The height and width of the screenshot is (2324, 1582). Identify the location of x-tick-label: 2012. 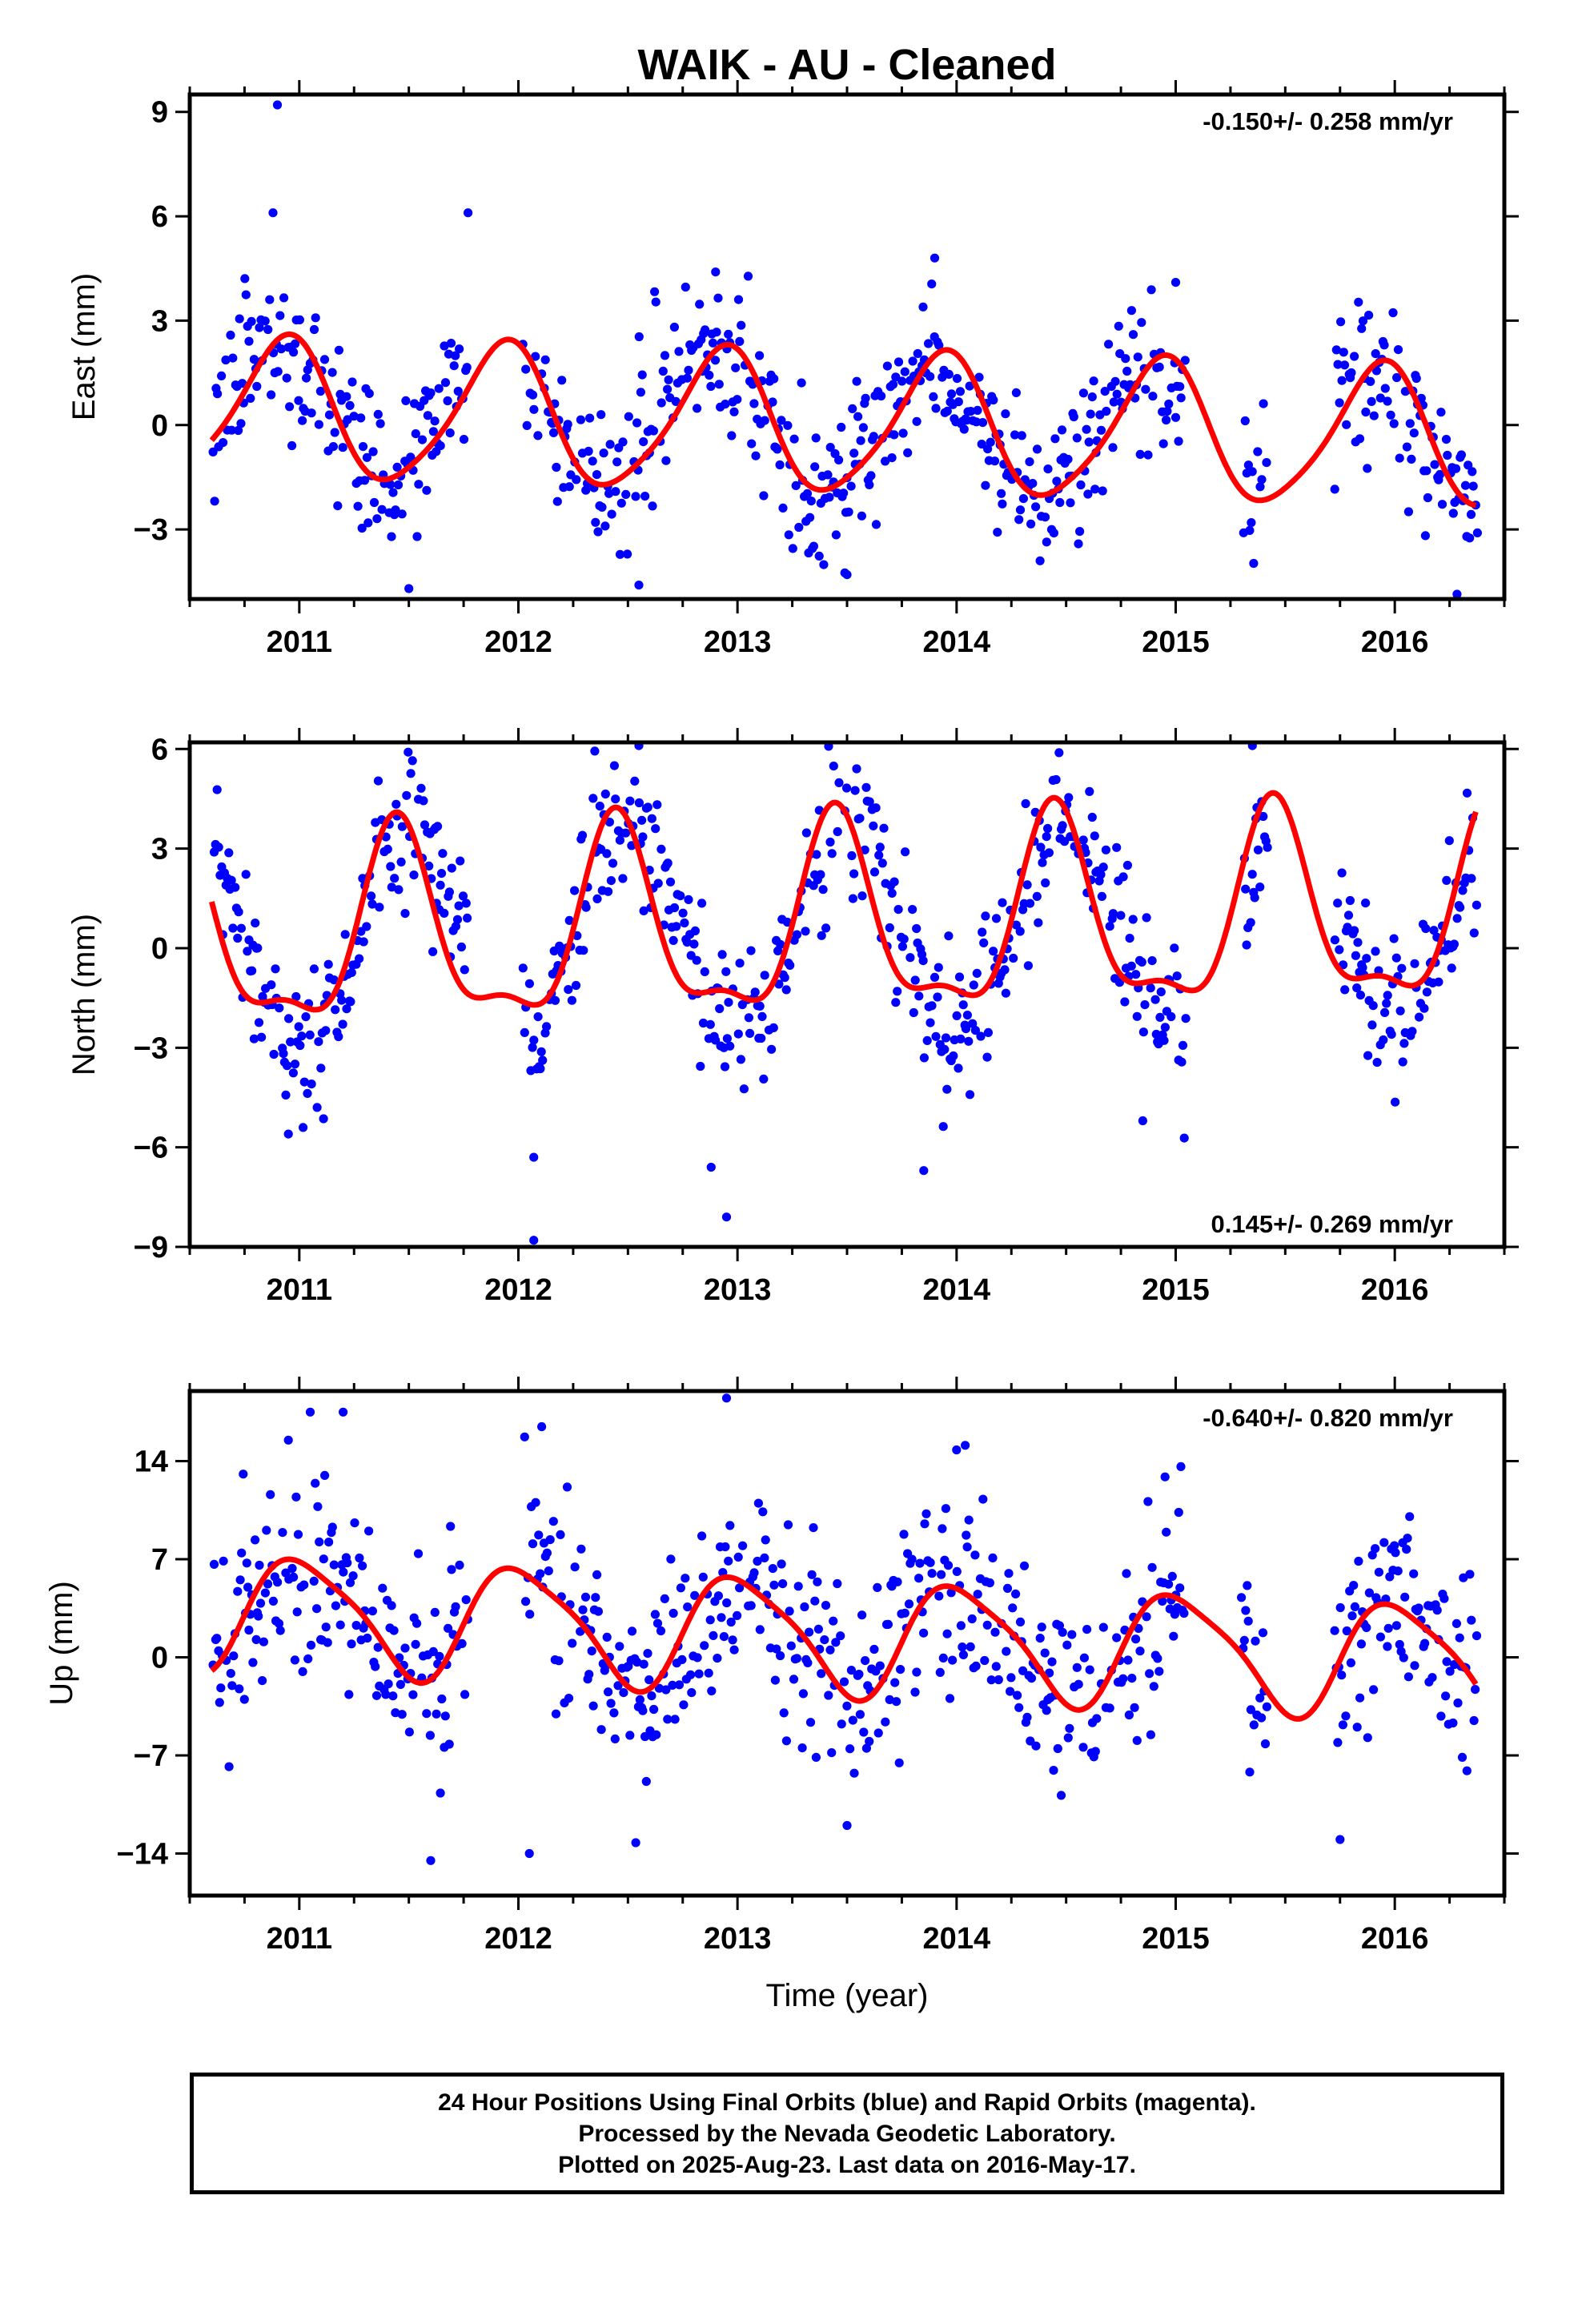
(518, 1939).